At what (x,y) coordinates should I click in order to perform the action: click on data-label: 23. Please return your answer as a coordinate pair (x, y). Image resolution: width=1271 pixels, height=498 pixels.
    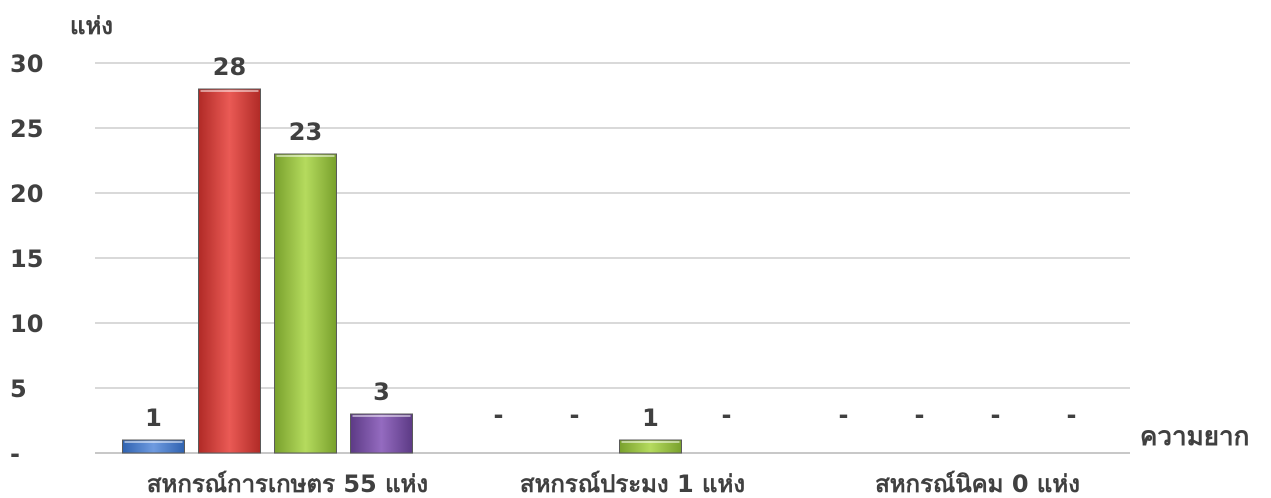
    Looking at the image, I should click on (305, 132).